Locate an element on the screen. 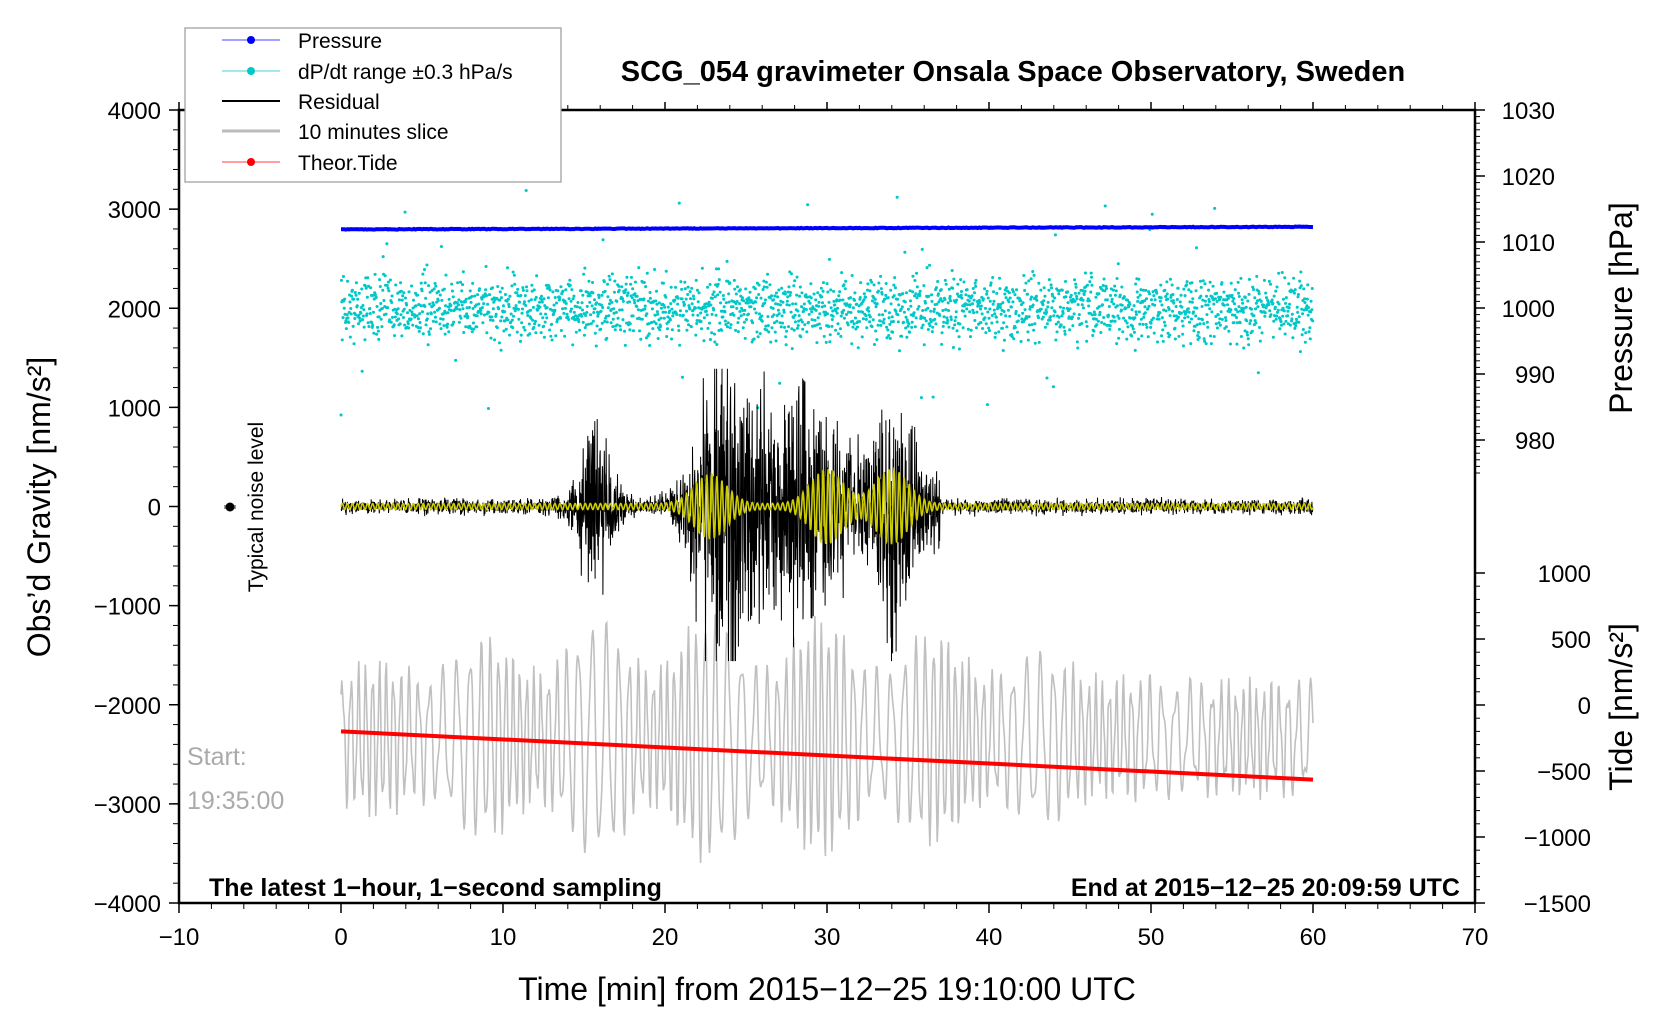 This screenshot has height=1020, width=1676. y-left-tick-label: −2000 is located at coordinates (127, 706).